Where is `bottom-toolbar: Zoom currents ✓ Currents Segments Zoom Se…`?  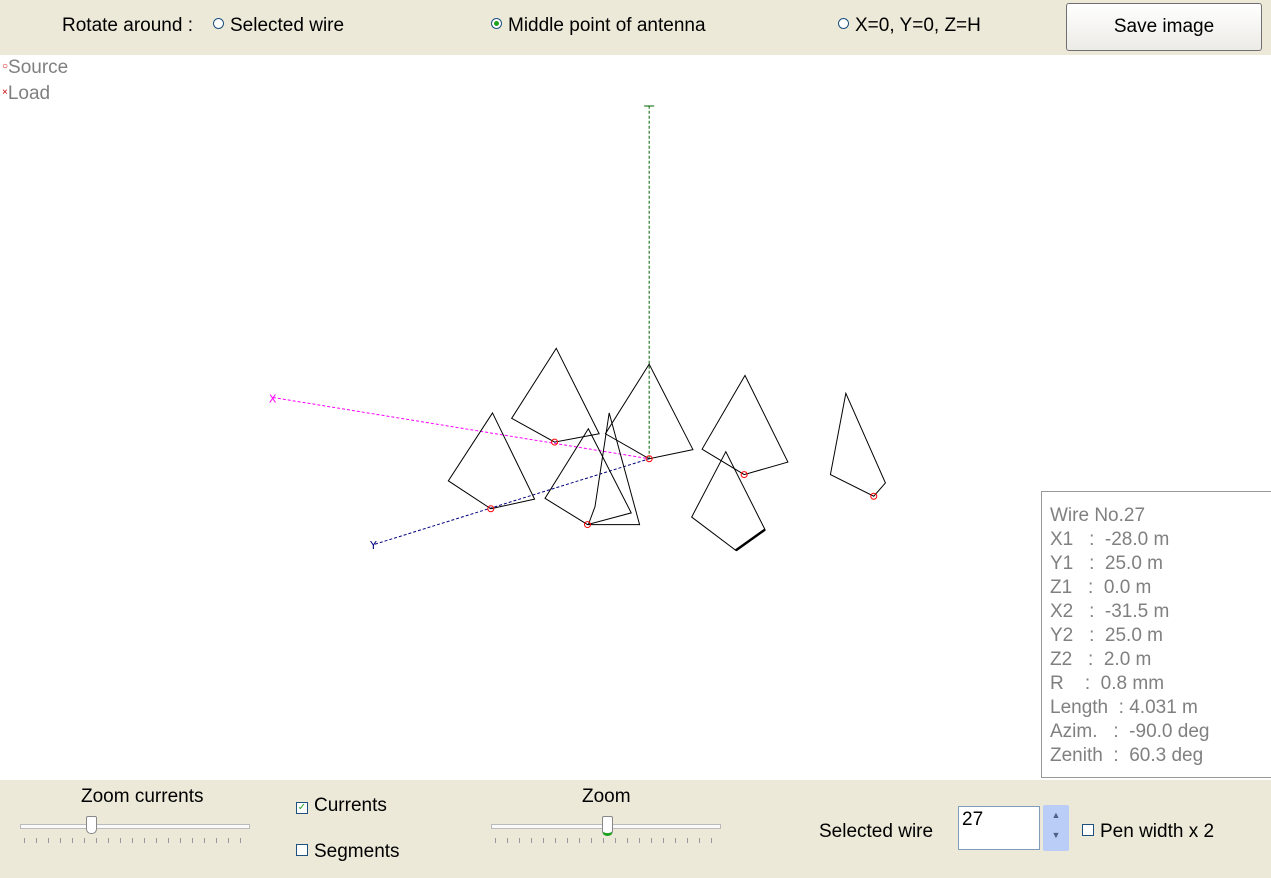
bottom-toolbar: Zoom currents ✓ Currents Segments Zoom Se… is located at coordinates (635, 829).